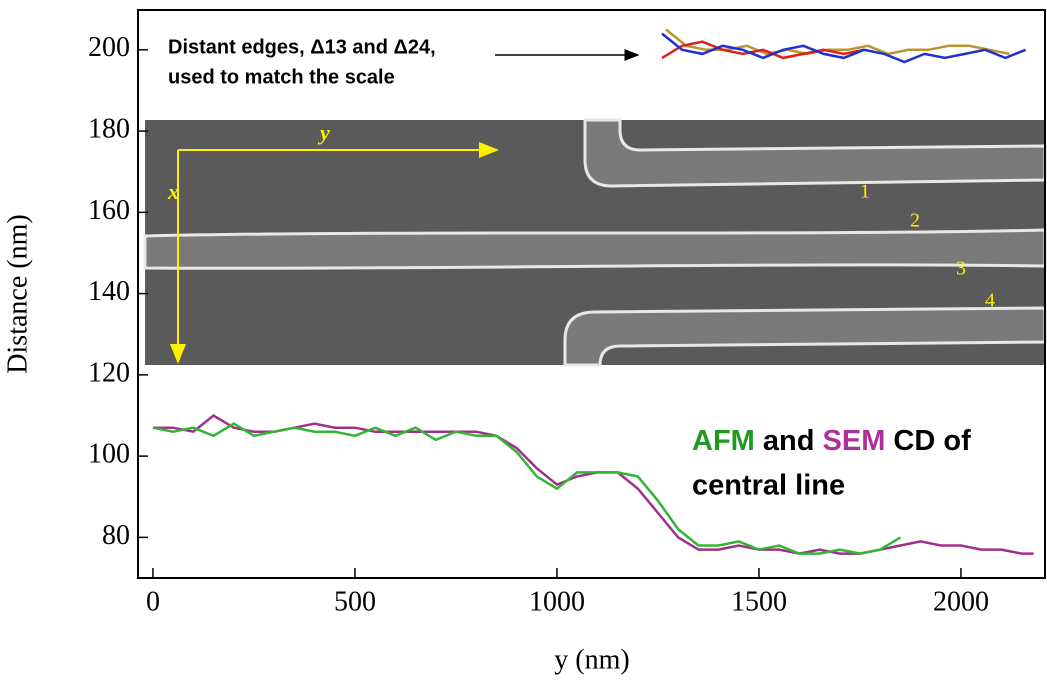 This screenshot has width=1047, height=694. I want to click on x-axis-label: y (nm), so click(591, 659).